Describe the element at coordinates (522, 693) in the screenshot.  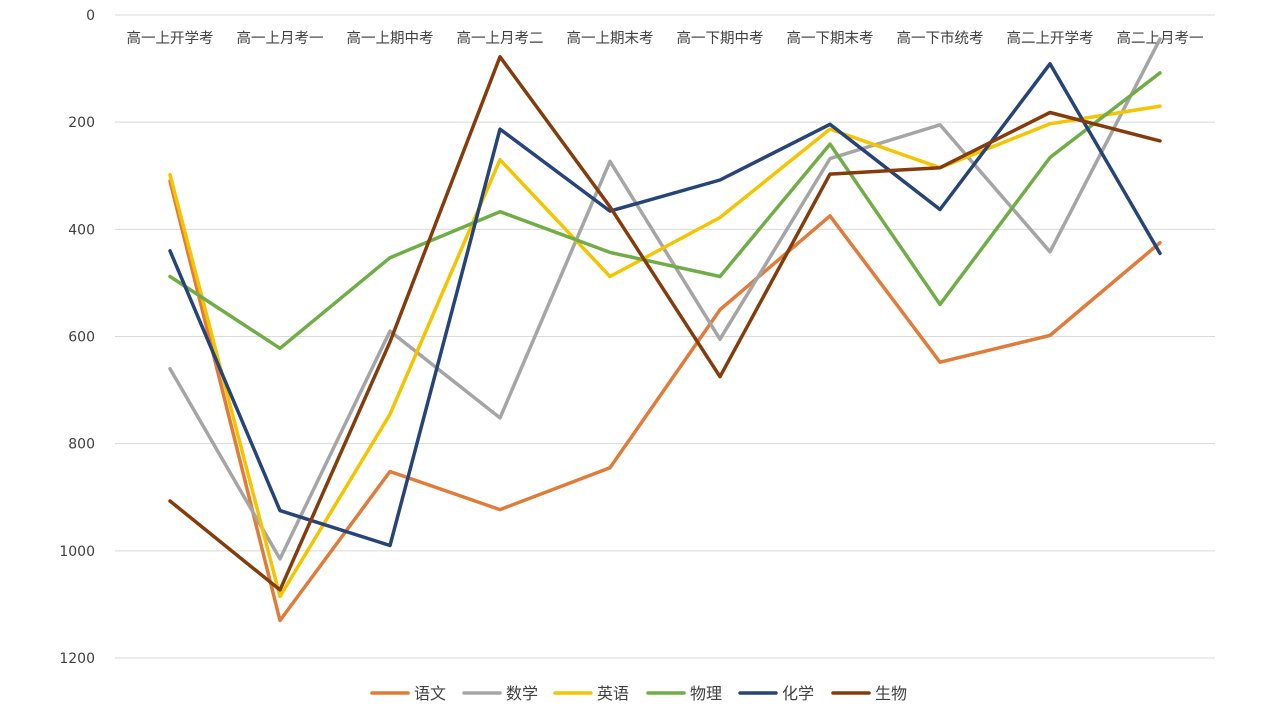
I see `legend-label: 数学` at that location.